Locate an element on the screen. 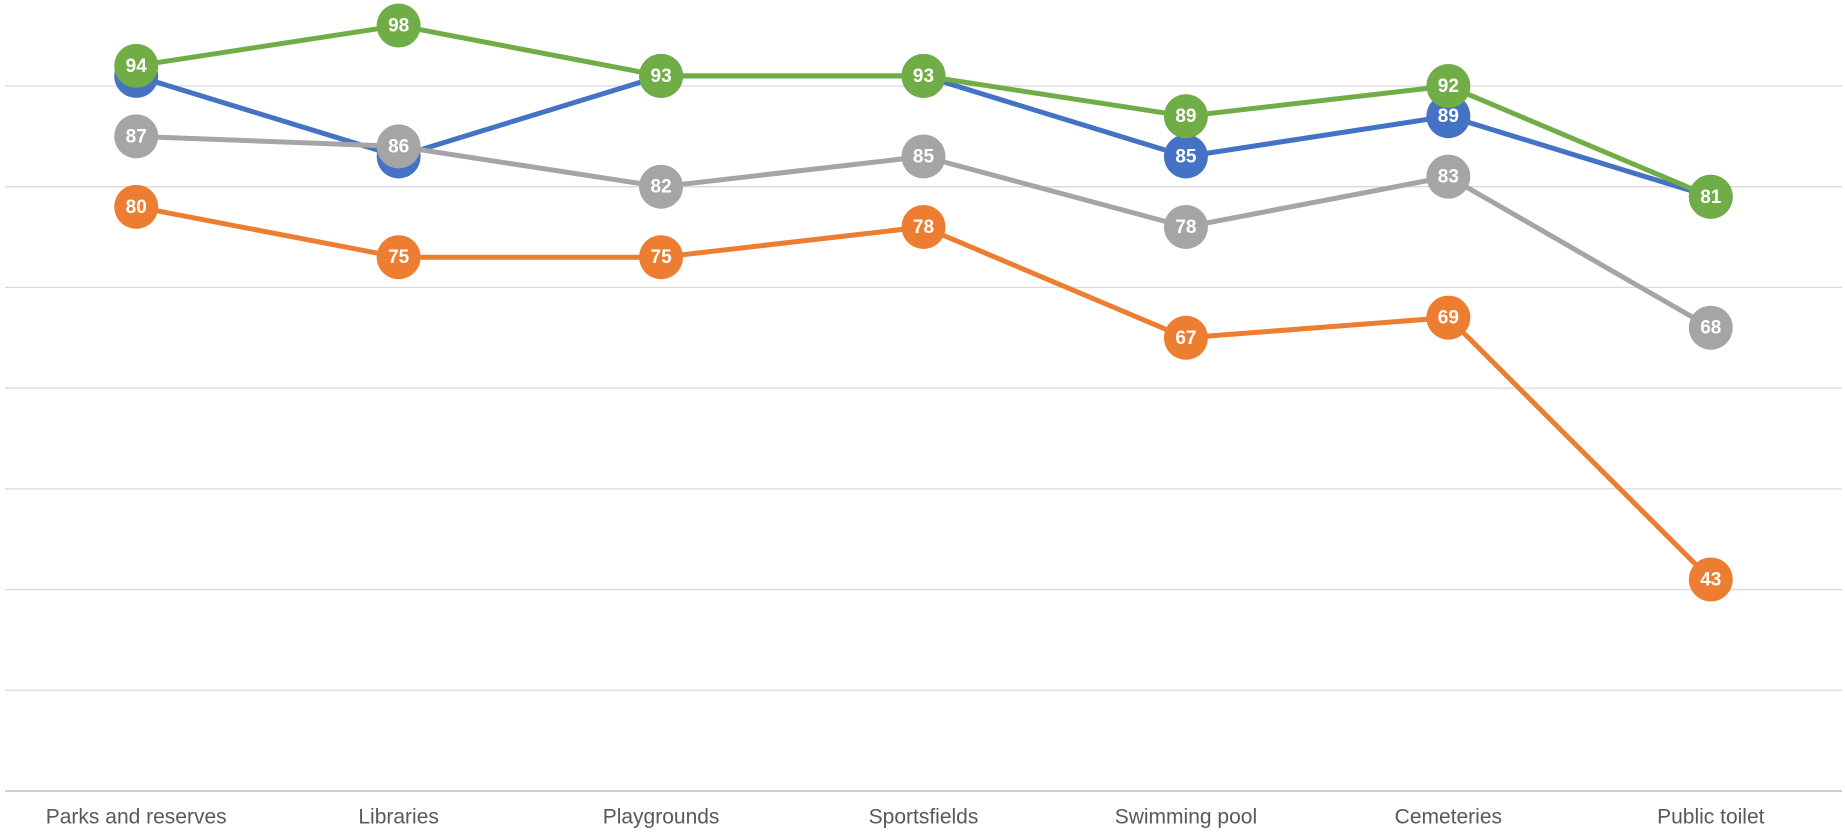 The width and height of the screenshot is (1845, 833). data-label: 87 is located at coordinates (136, 136).